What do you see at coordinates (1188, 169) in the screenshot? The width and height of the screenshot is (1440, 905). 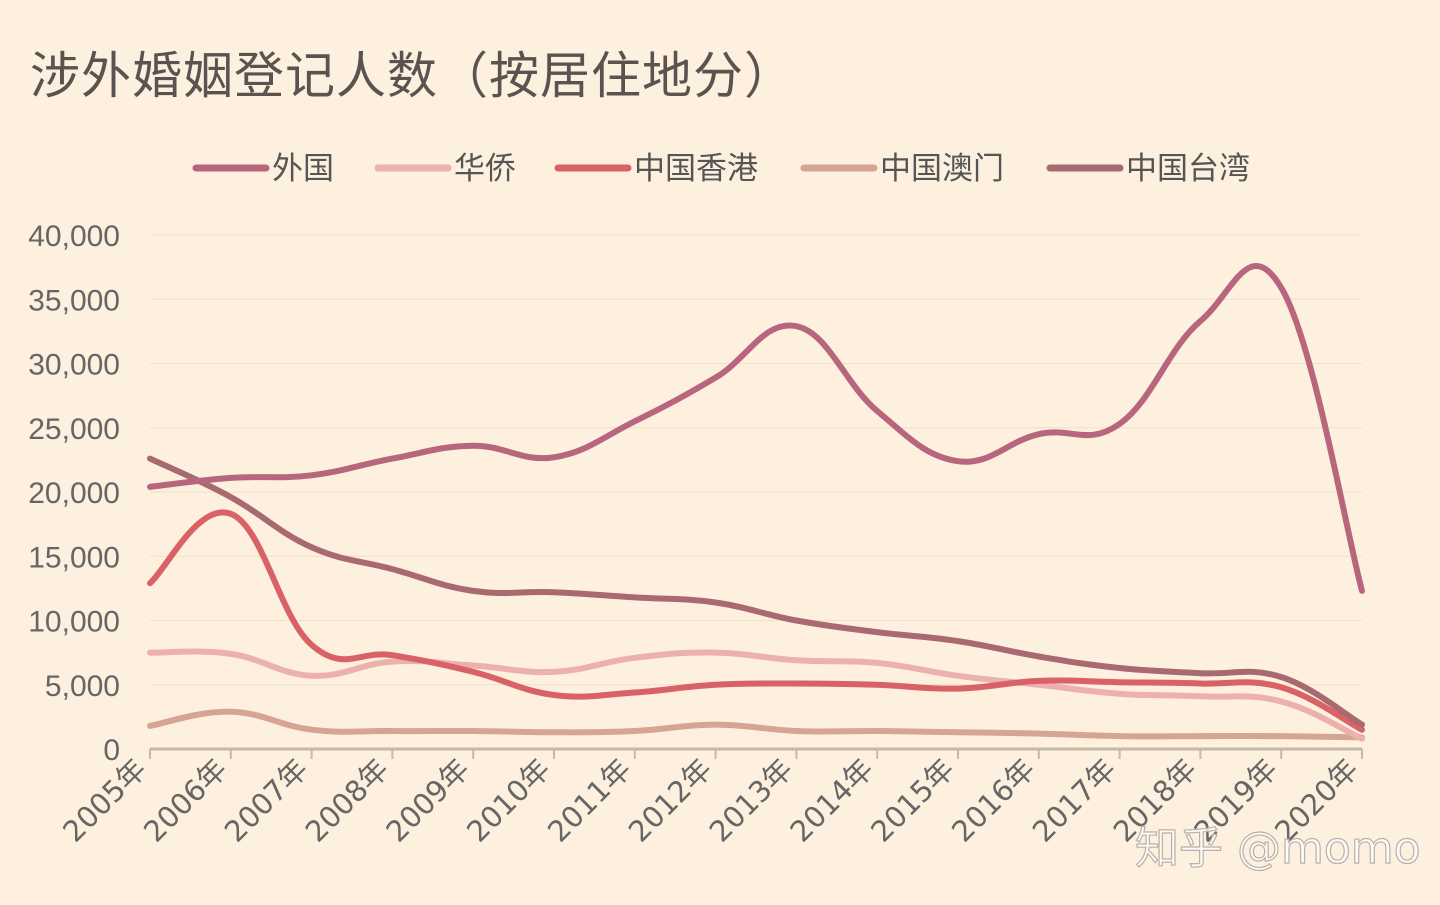 I see `legend-label: 中国台湾` at bounding box center [1188, 169].